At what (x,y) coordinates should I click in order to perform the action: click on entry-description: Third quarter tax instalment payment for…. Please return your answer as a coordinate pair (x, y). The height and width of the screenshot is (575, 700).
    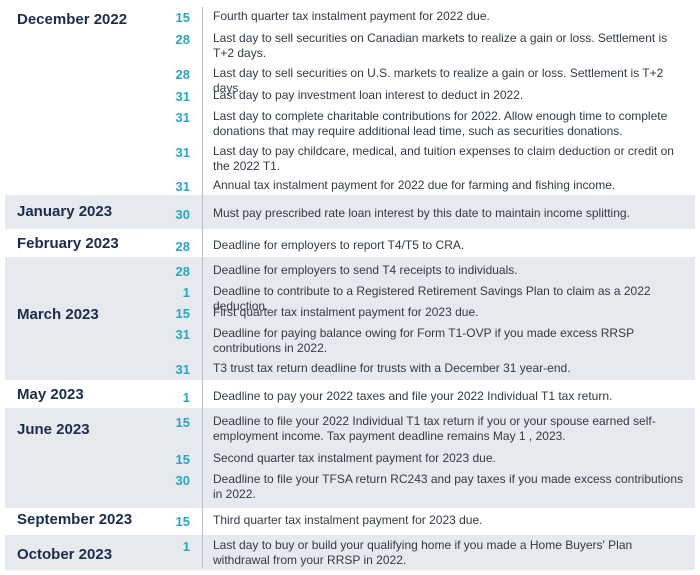
    Looking at the image, I should click on (348, 520).